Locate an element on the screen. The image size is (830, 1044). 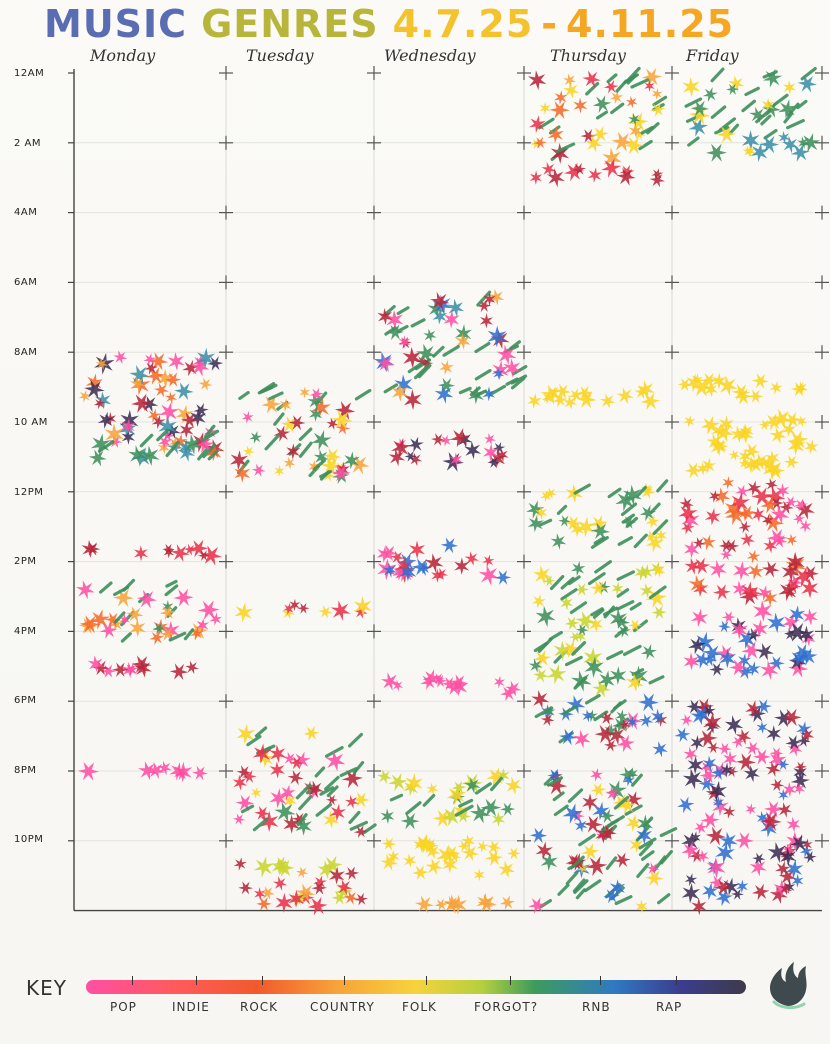
key-label: KEY is located at coordinates (46, 988).